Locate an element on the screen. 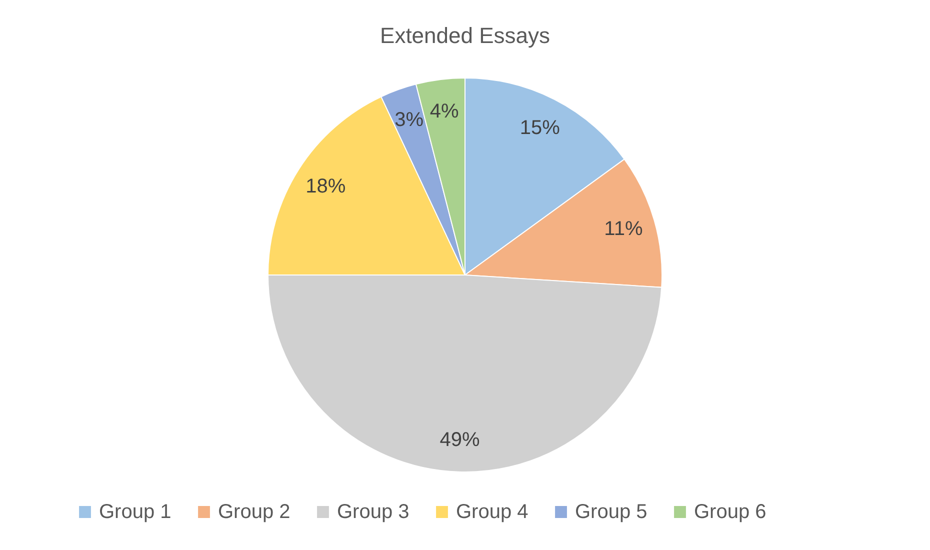 The width and height of the screenshot is (930, 550). data-label: 4% is located at coordinates (444, 111).